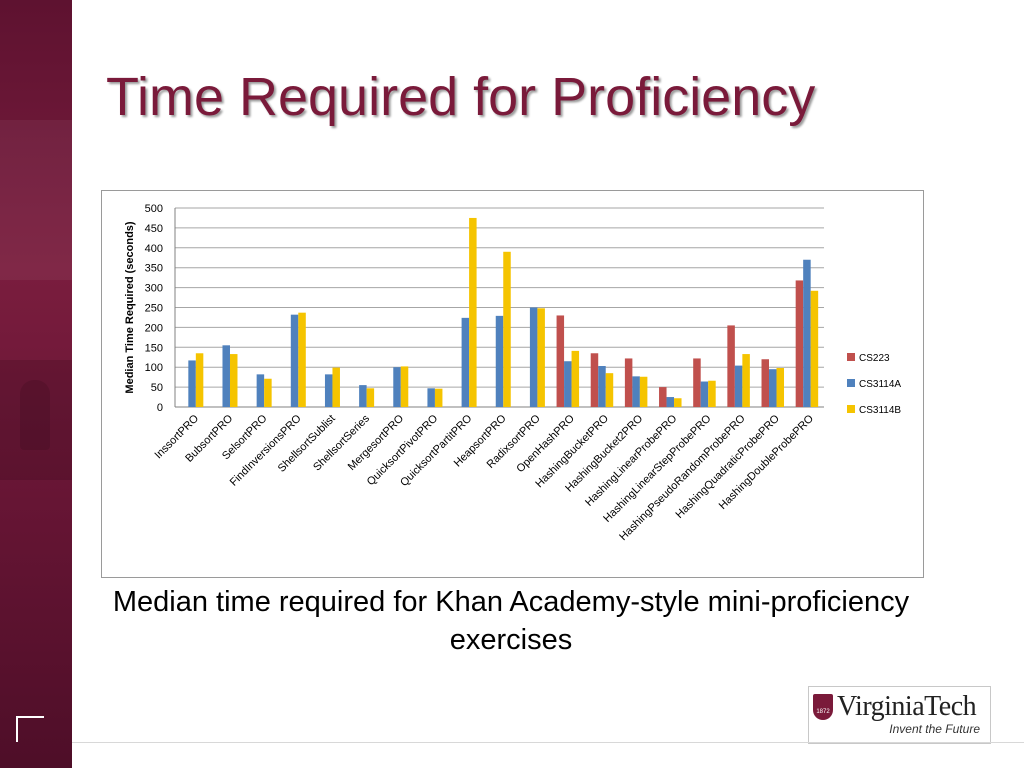 Image resolution: width=1024 pixels, height=768 pixels. I want to click on y-tick-label: 300, so click(154, 289).